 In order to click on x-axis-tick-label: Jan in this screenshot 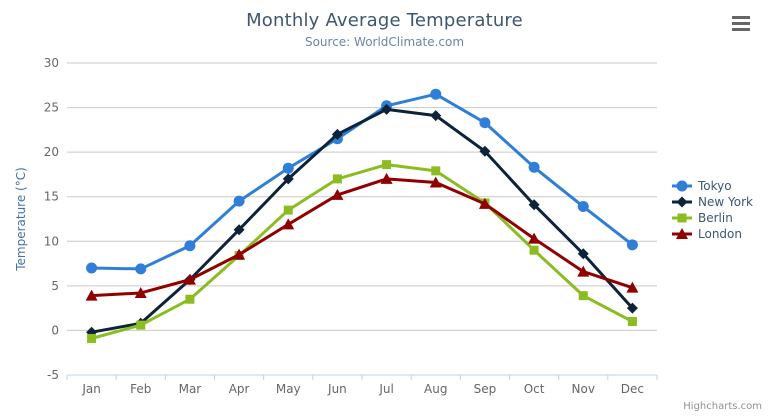, I will do `click(91, 389)`.